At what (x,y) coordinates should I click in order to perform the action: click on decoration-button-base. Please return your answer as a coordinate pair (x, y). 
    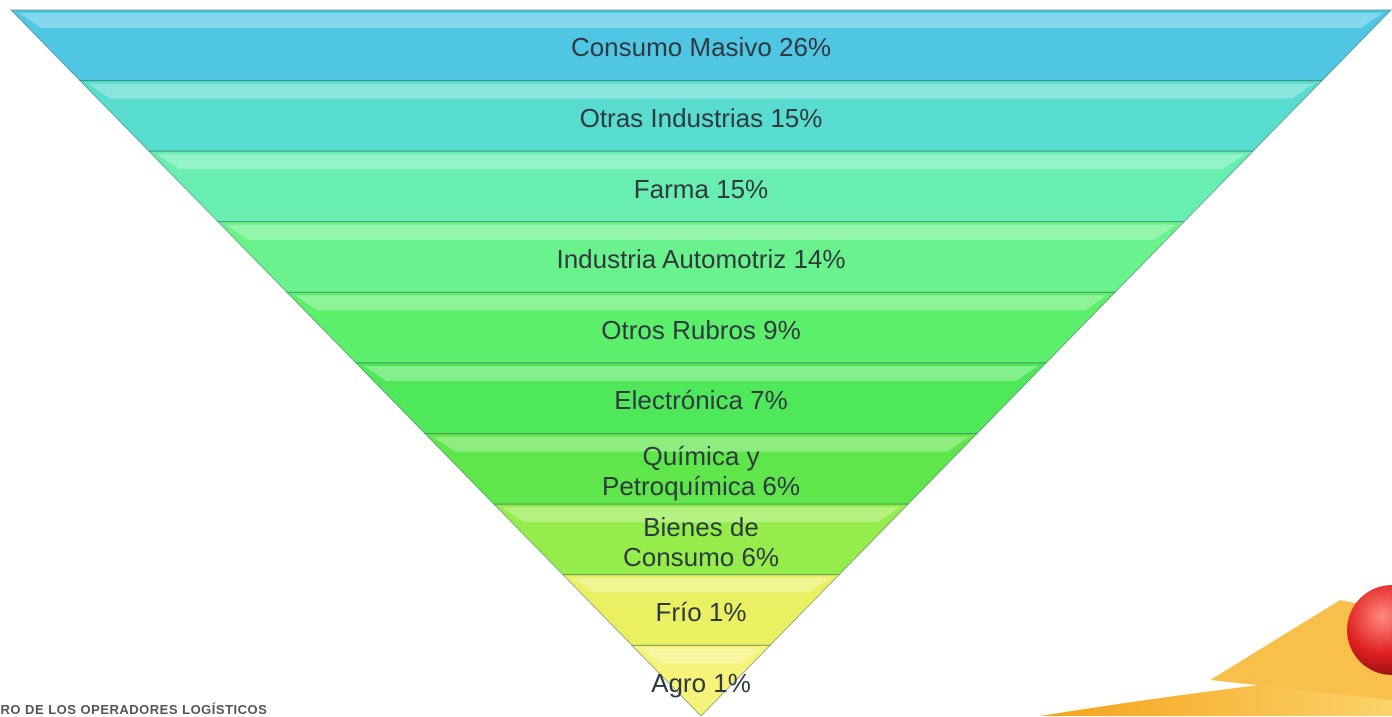
    Looking at the image, I should click on (1301, 650).